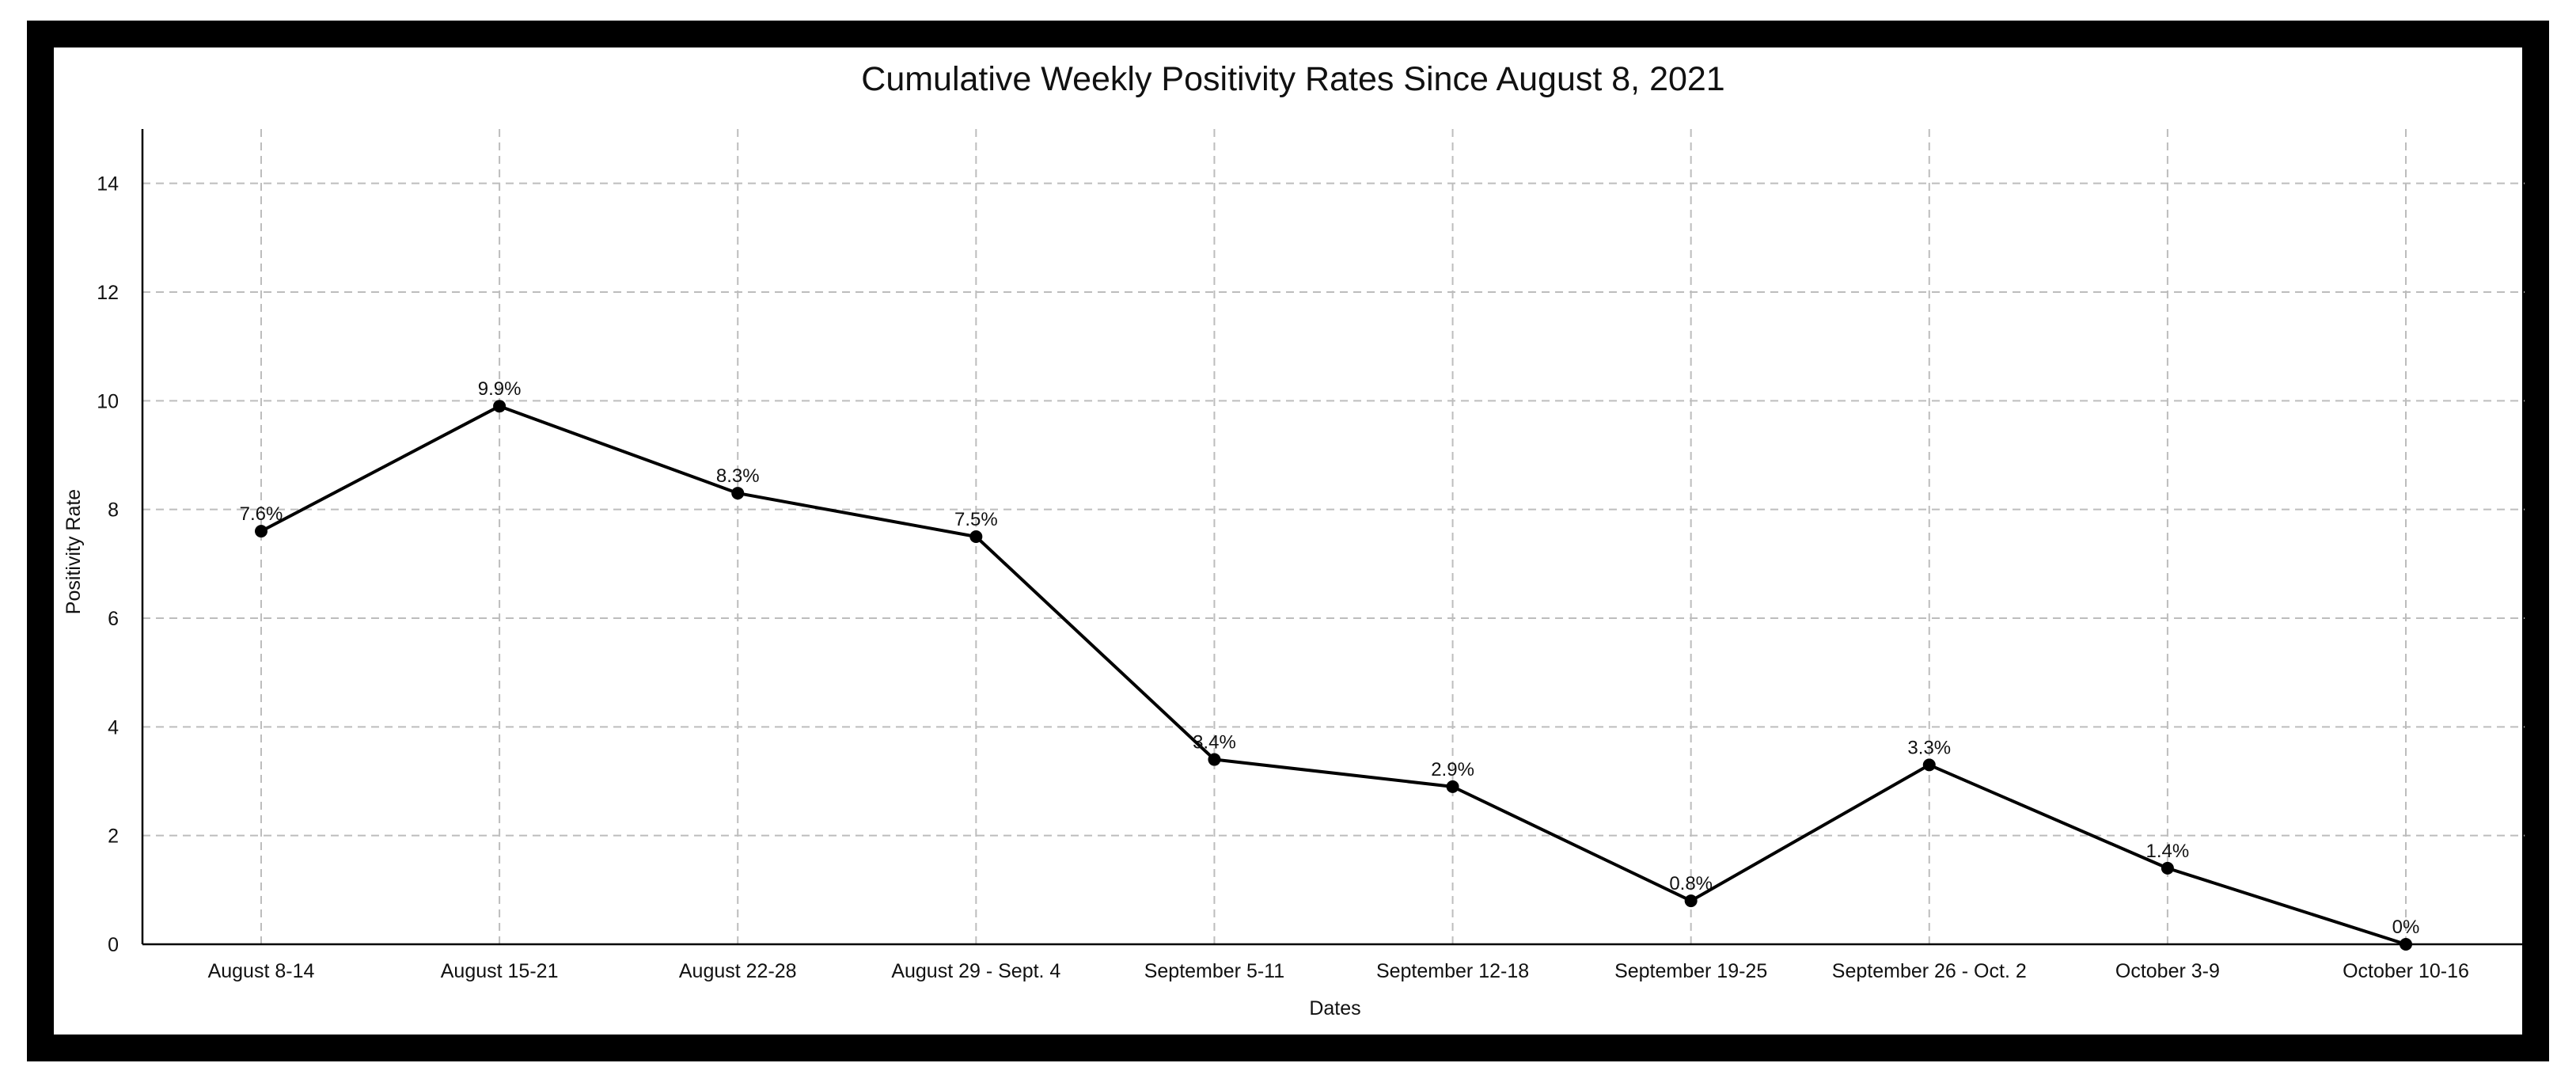 This screenshot has width=2576, height=1082. Describe the element at coordinates (1214, 743) in the screenshot. I see `data-label: 3.4%` at that location.